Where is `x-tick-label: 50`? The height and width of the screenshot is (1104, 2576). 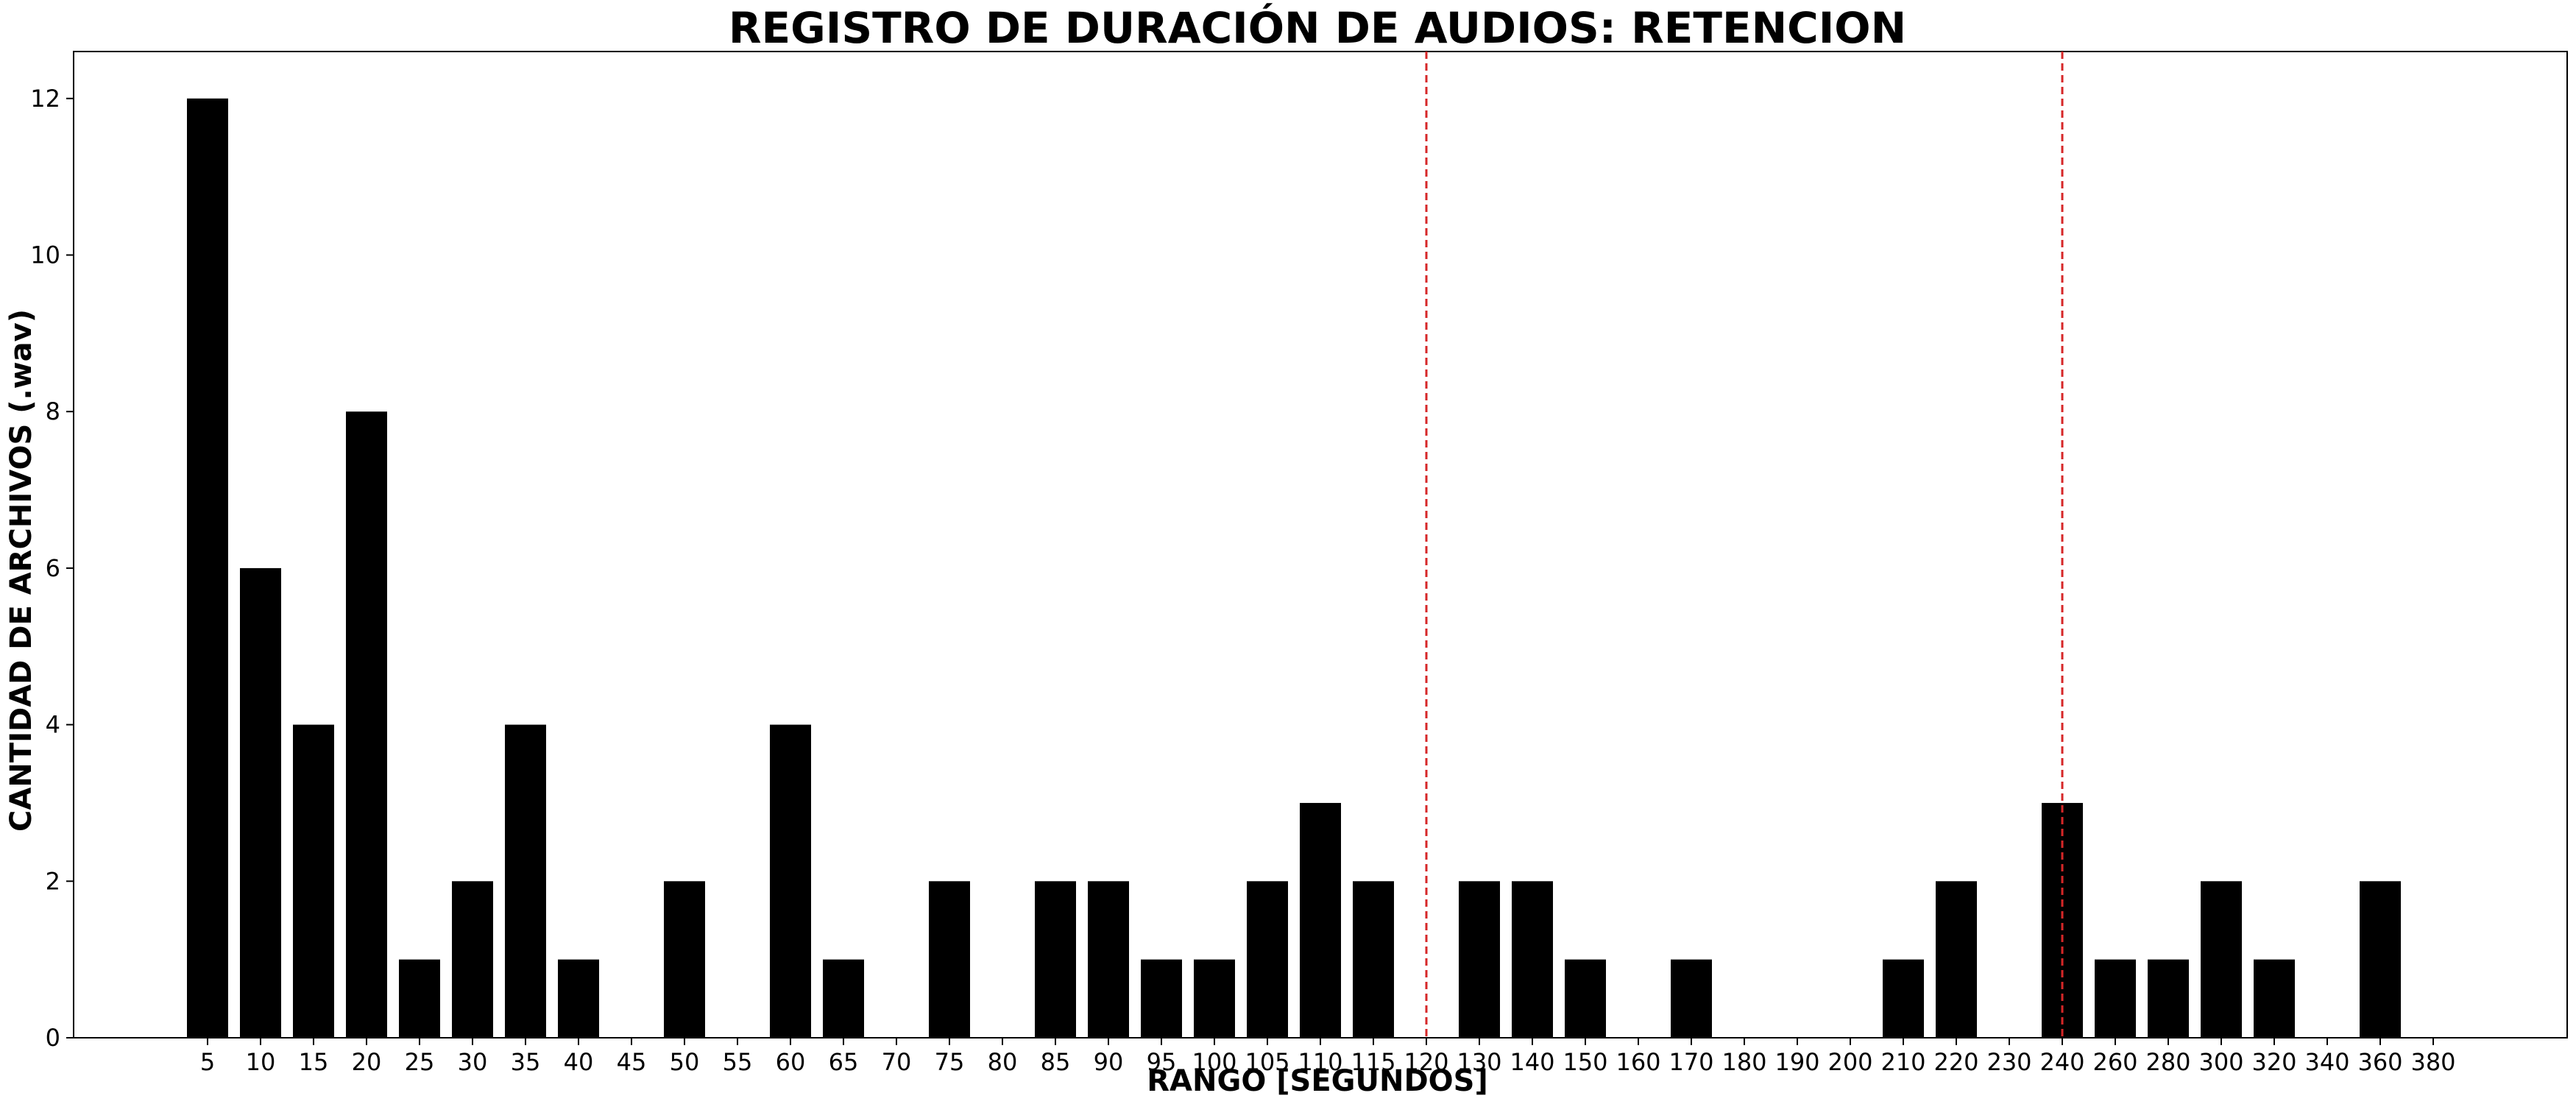 x-tick-label: 50 is located at coordinates (685, 1062).